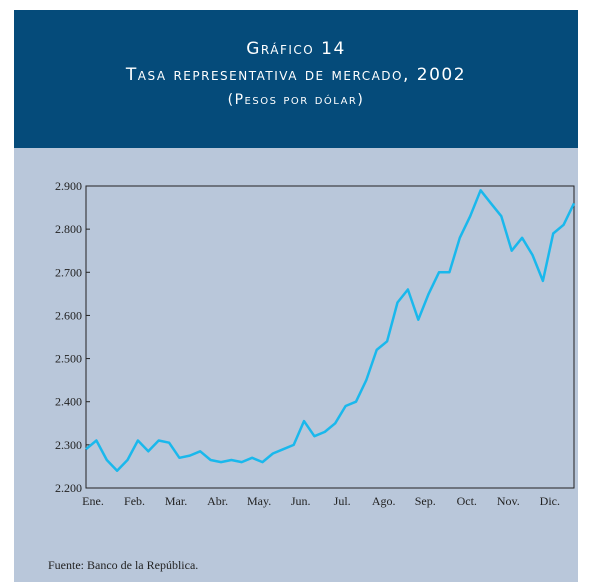 This screenshot has width=592, height=587. Describe the element at coordinates (217, 501) in the screenshot. I see `x-tick-label: Abr.` at that location.